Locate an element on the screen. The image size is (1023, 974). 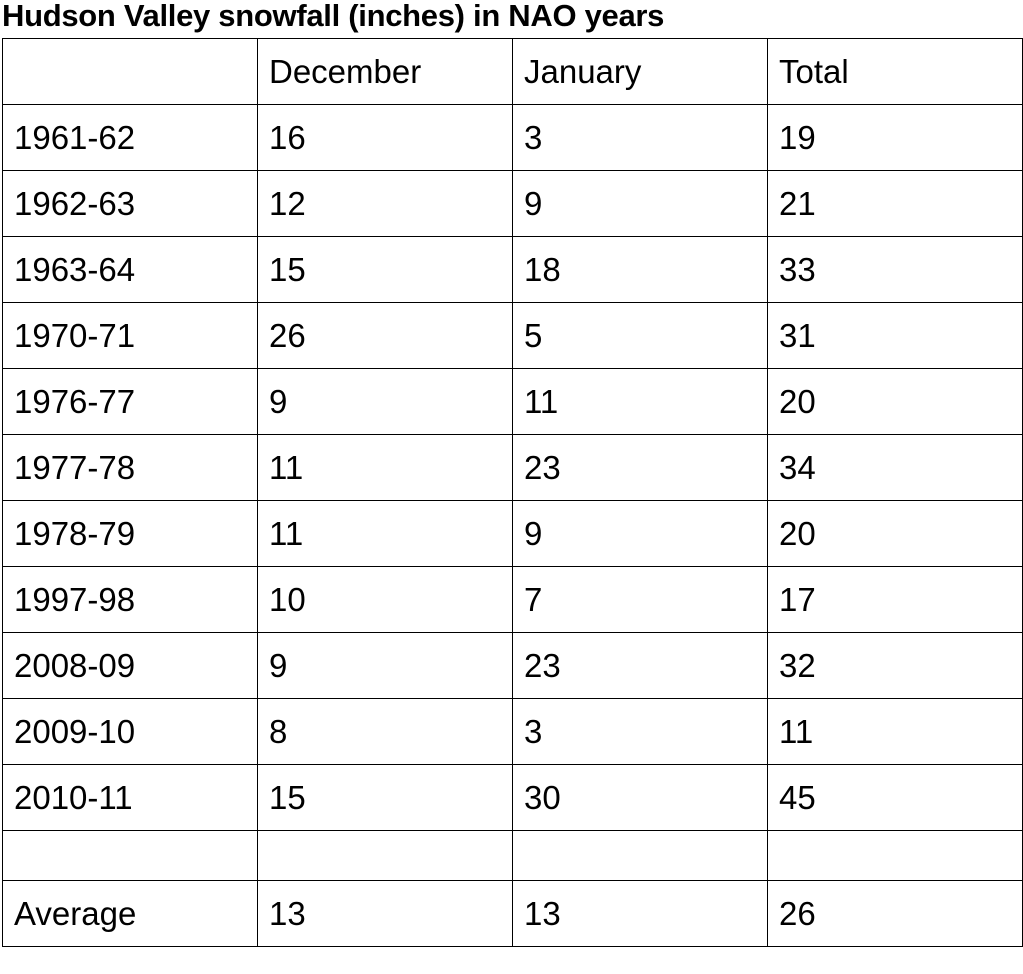
data-row: 1977-78 11 23 34 is located at coordinates (512, 467).